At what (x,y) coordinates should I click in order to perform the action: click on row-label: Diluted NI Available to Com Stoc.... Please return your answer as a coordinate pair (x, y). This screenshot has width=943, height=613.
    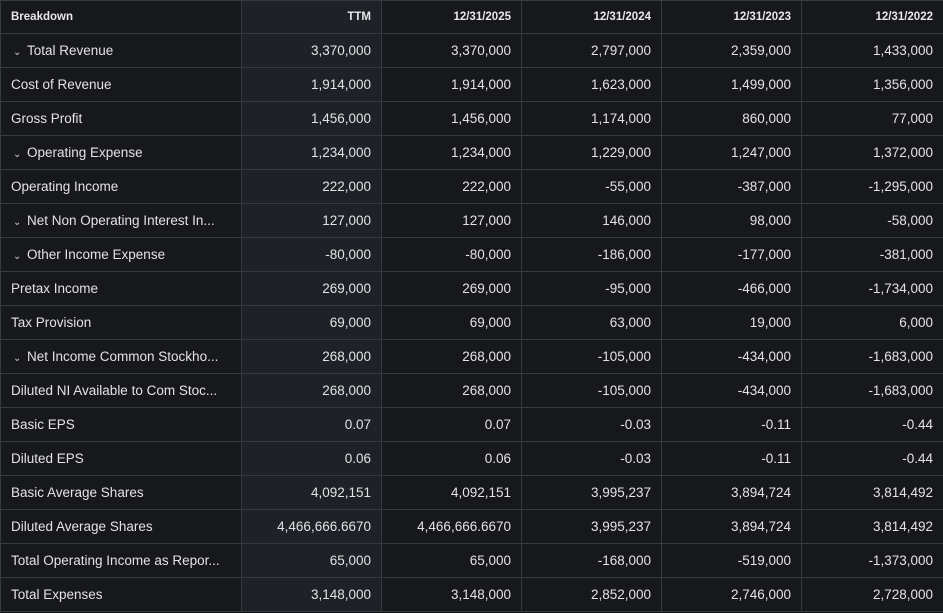
    Looking at the image, I should click on (114, 390).